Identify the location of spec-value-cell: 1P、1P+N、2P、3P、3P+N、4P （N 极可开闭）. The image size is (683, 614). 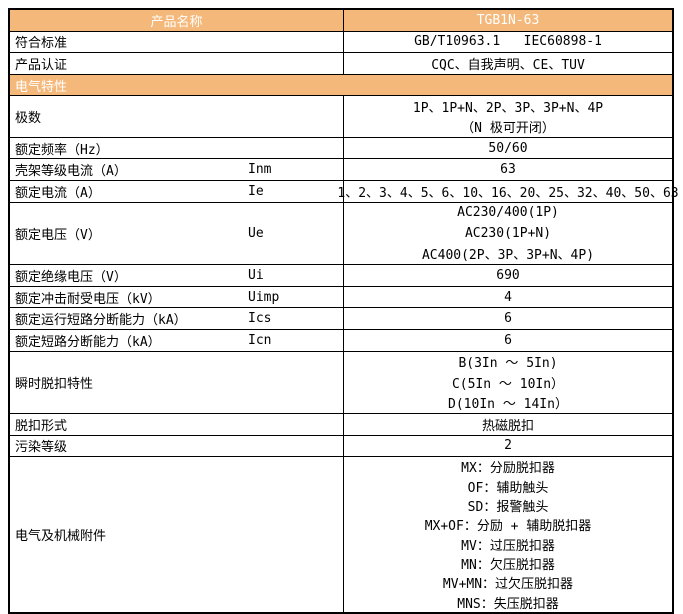
(508, 116).